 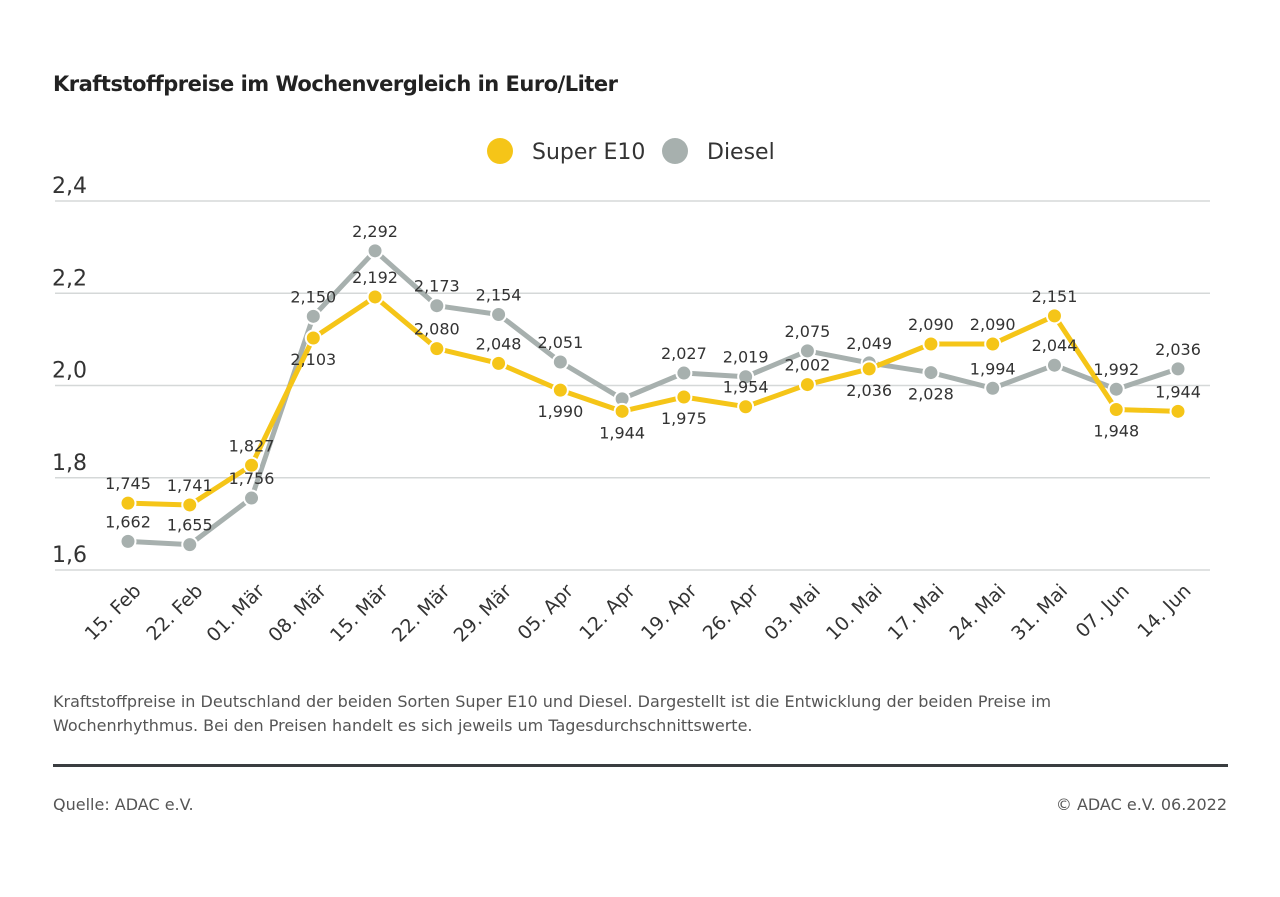 I want to click on data-label: 2,075, so click(x=808, y=331).